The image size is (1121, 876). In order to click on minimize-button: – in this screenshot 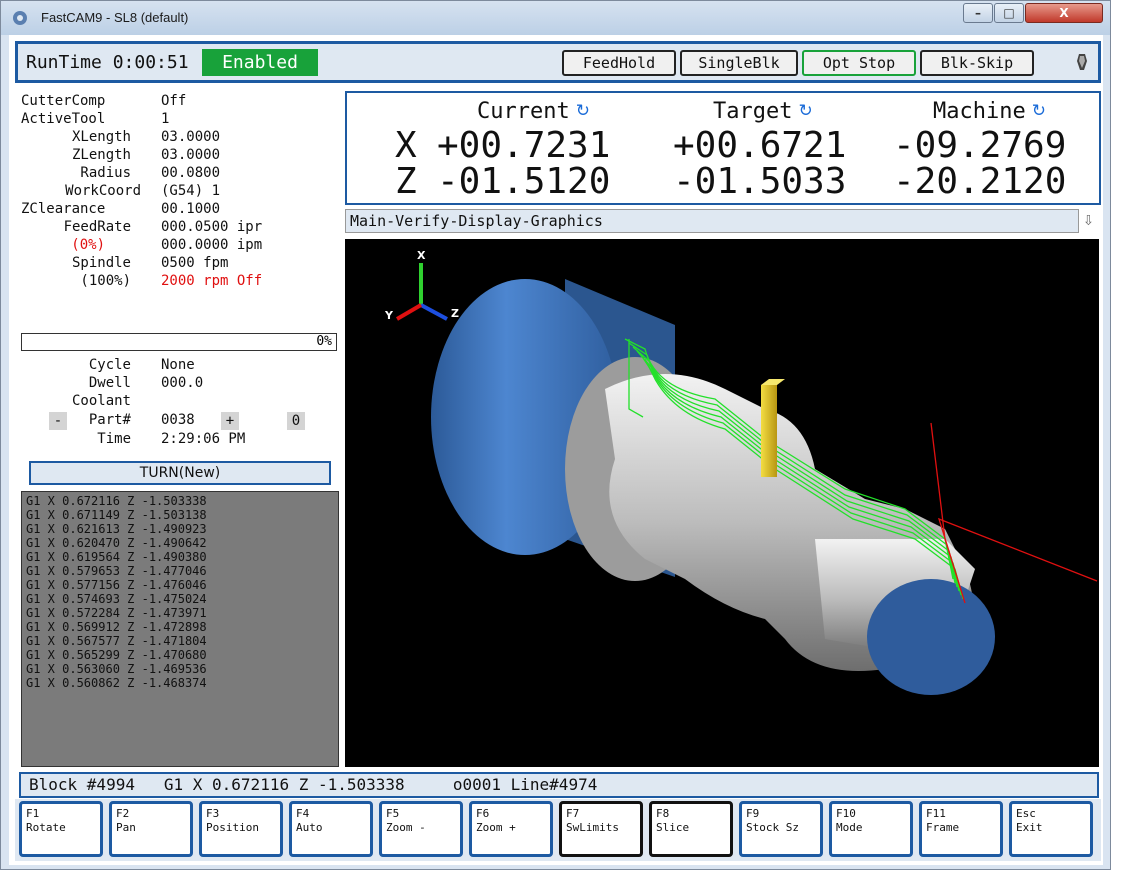, I will do `click(978, 13)`.